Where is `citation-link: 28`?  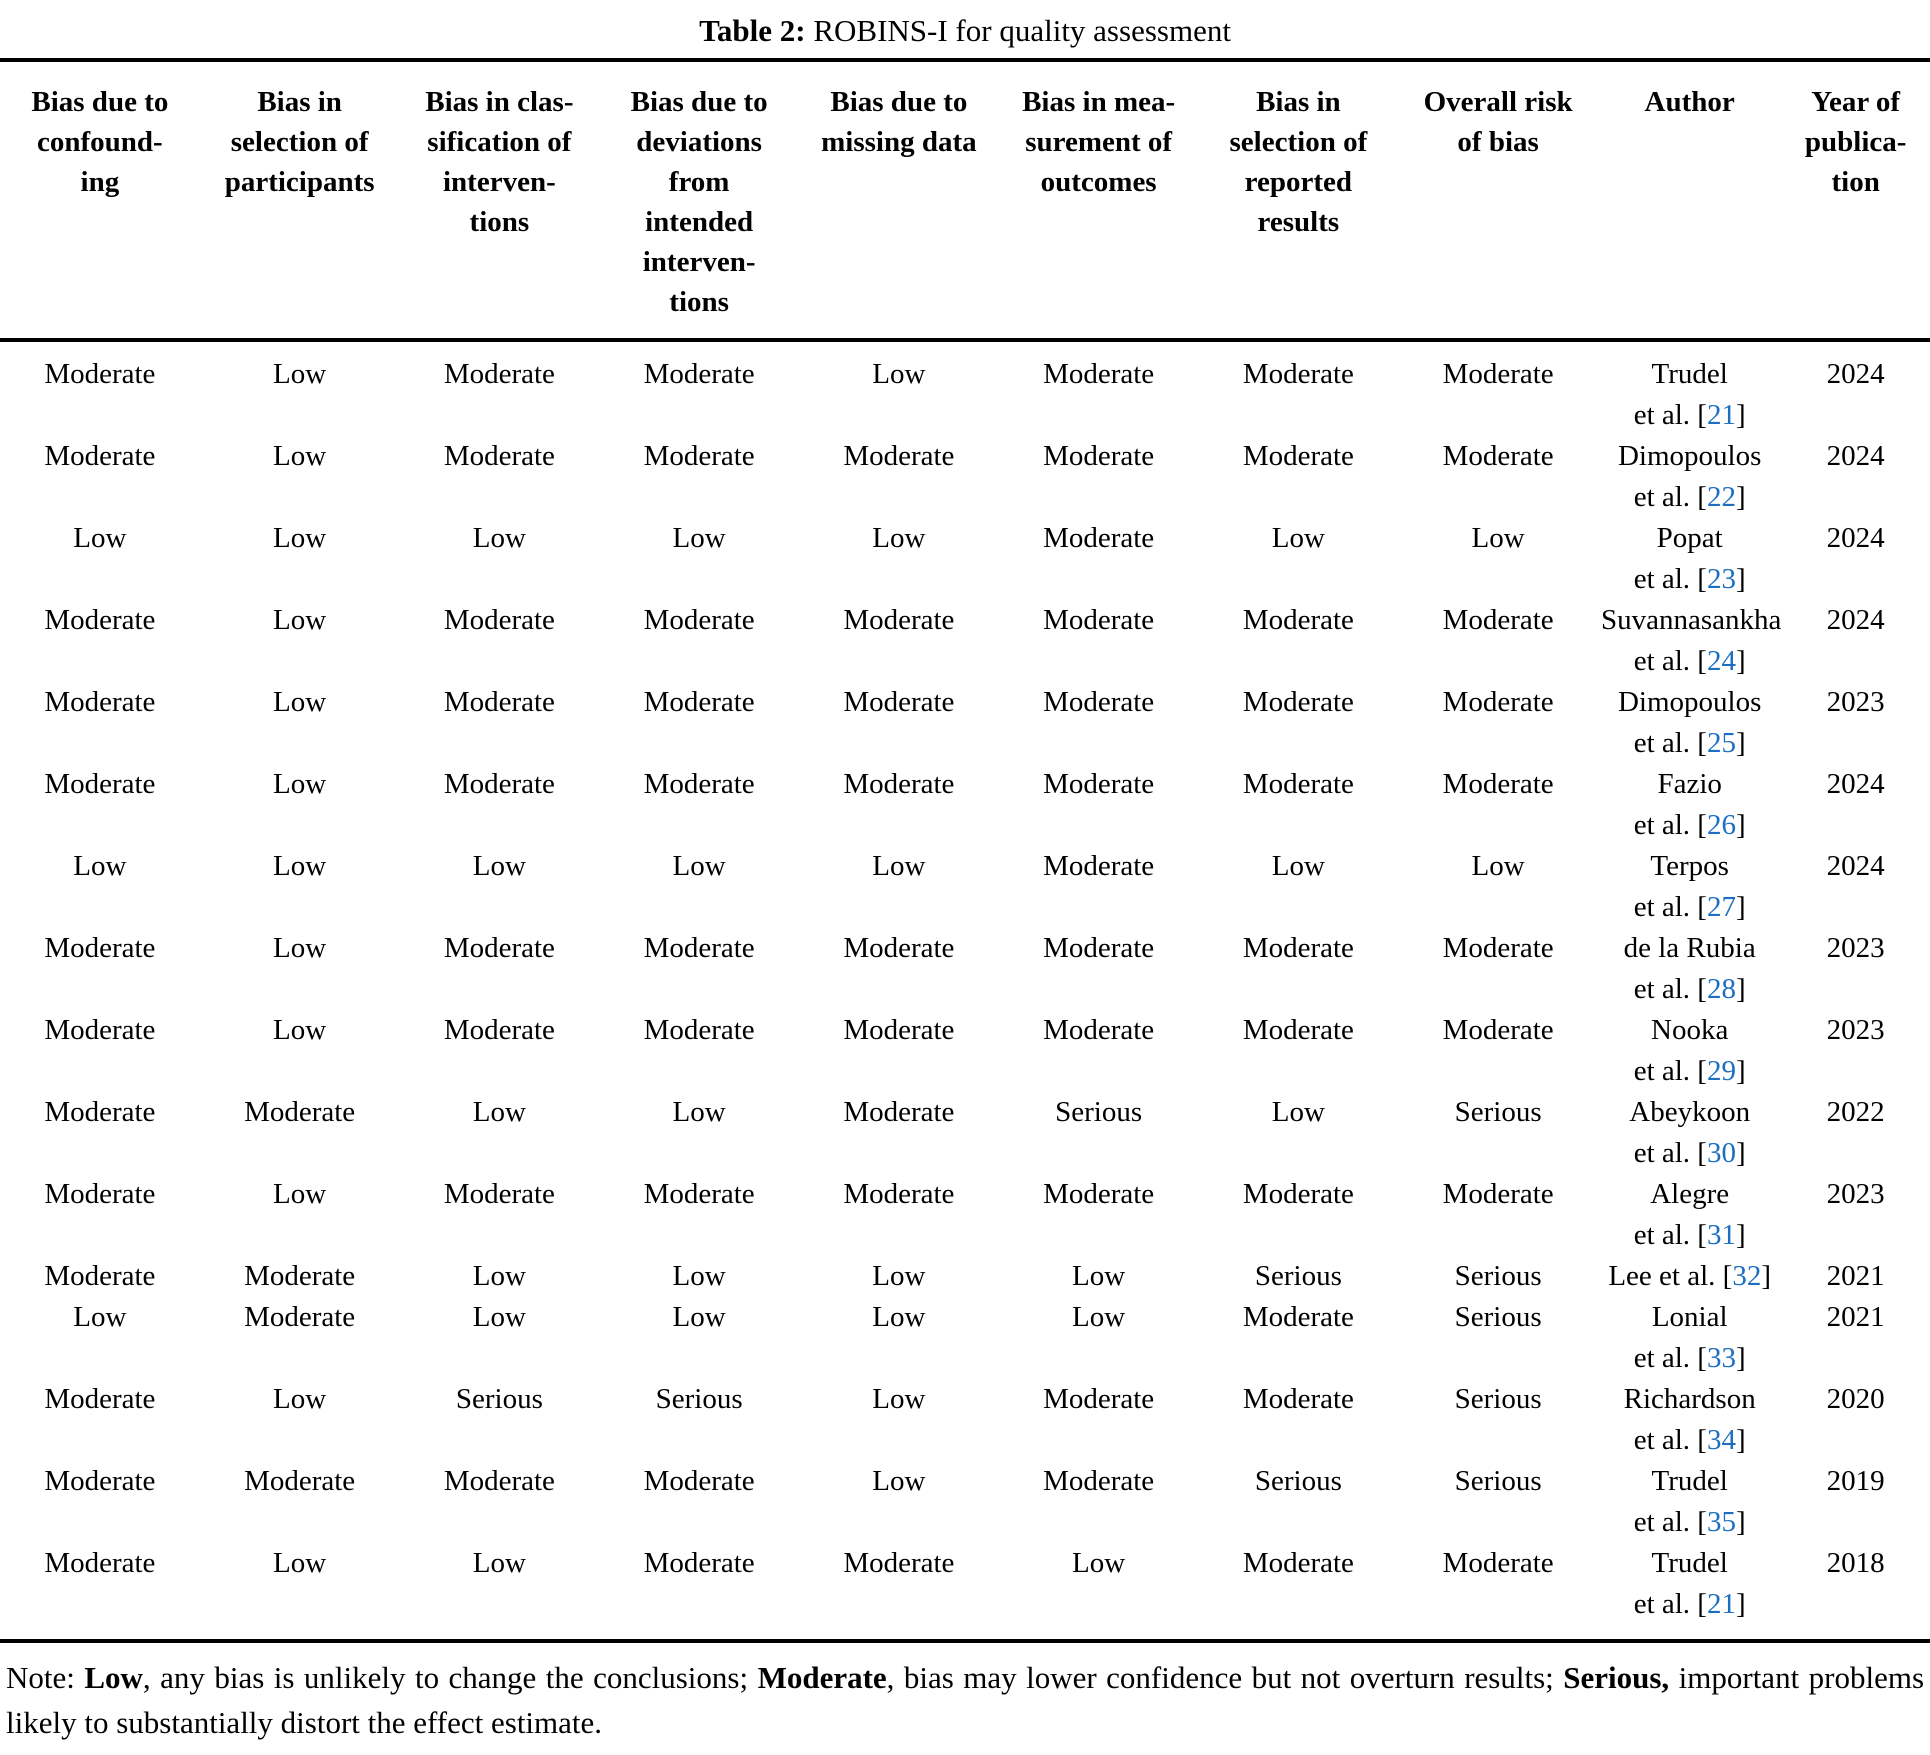 citation-link: 28 is located at coordinates (1721, 989).